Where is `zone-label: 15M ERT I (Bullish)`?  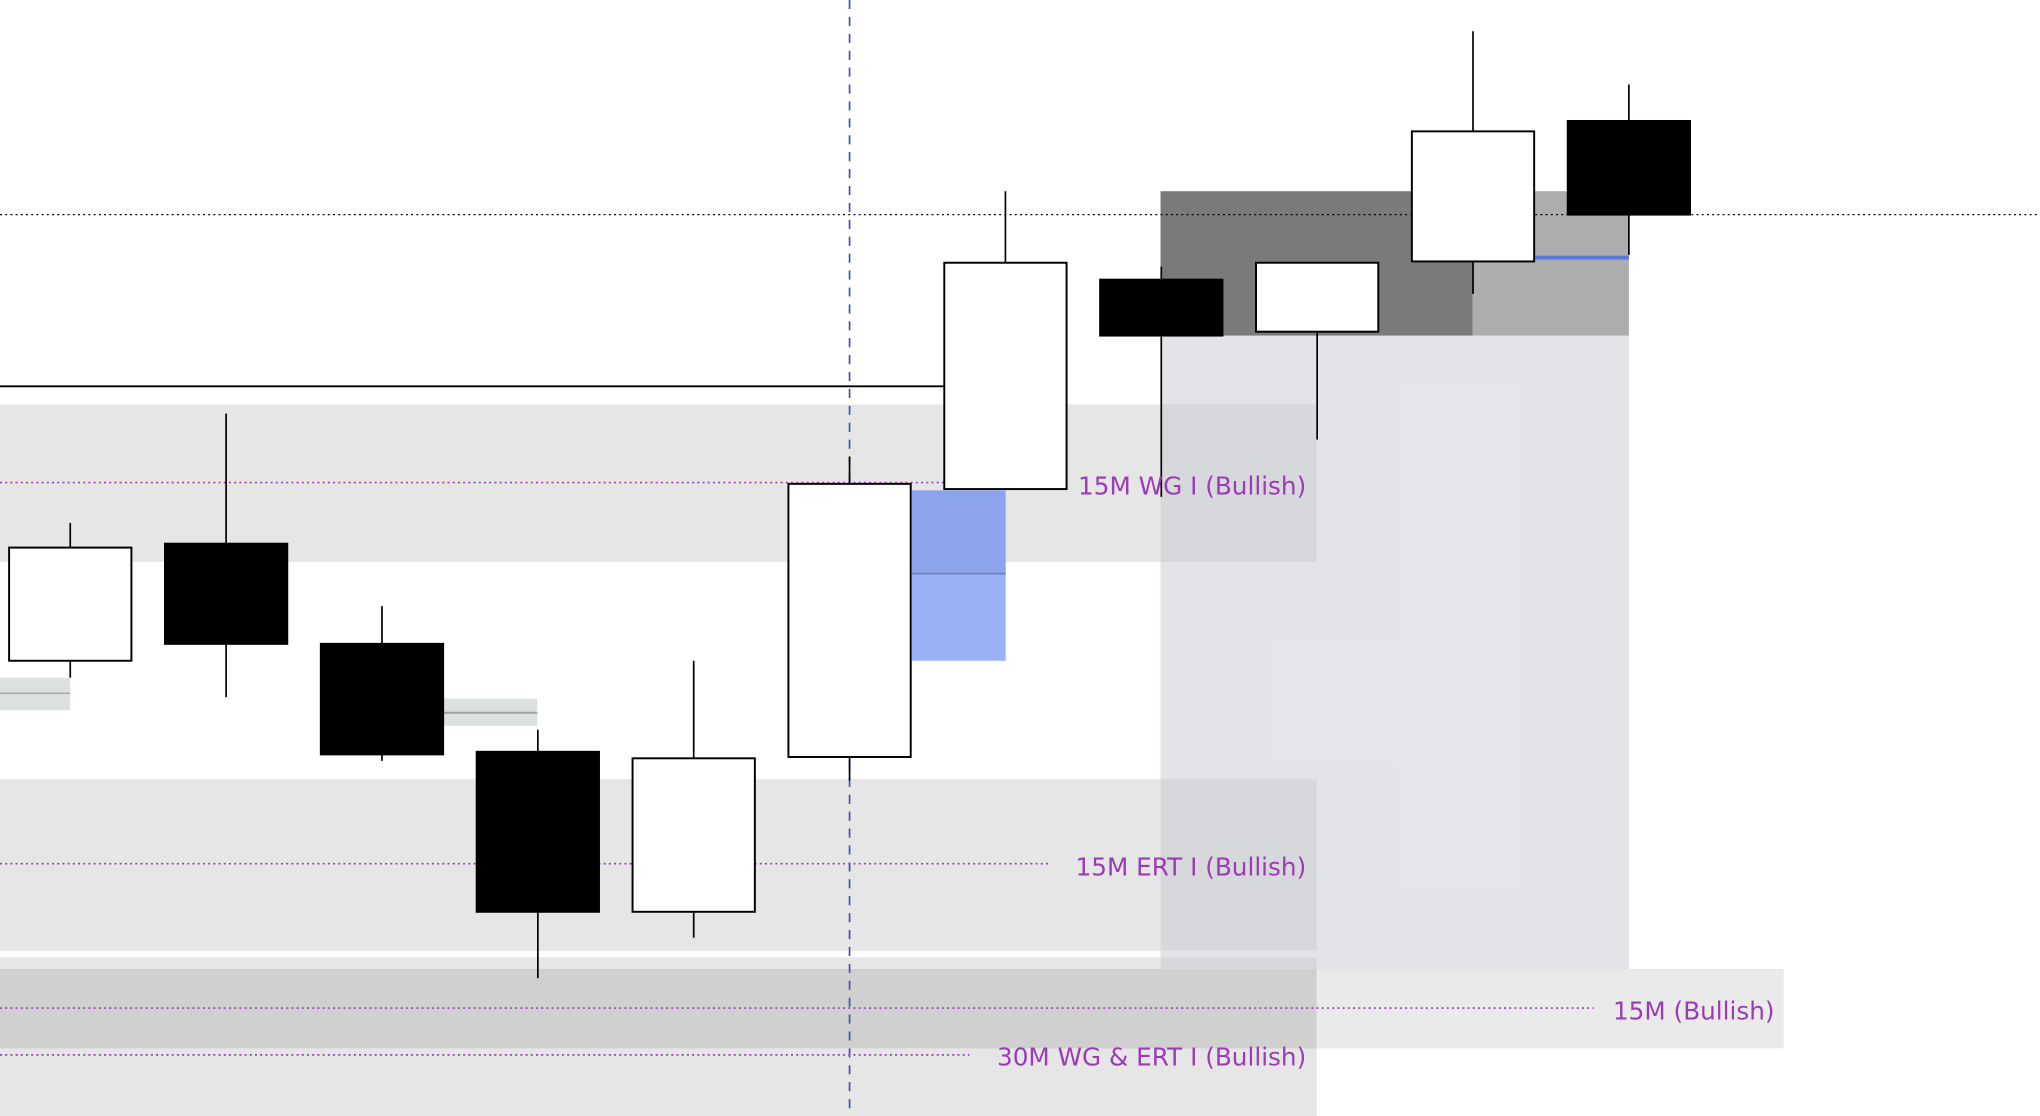 zone-label: 15M ERT I (Bullish) is located at coordinates (1191, 866).